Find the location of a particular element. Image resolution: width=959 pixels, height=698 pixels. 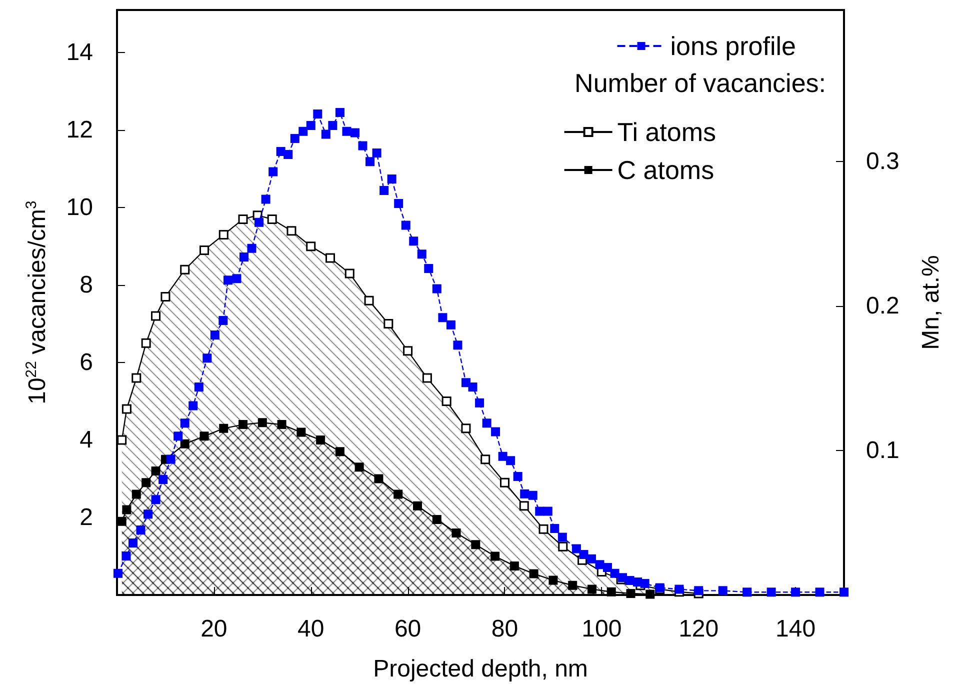

x-tick-label: 80 is located at coordinates (504, 629).